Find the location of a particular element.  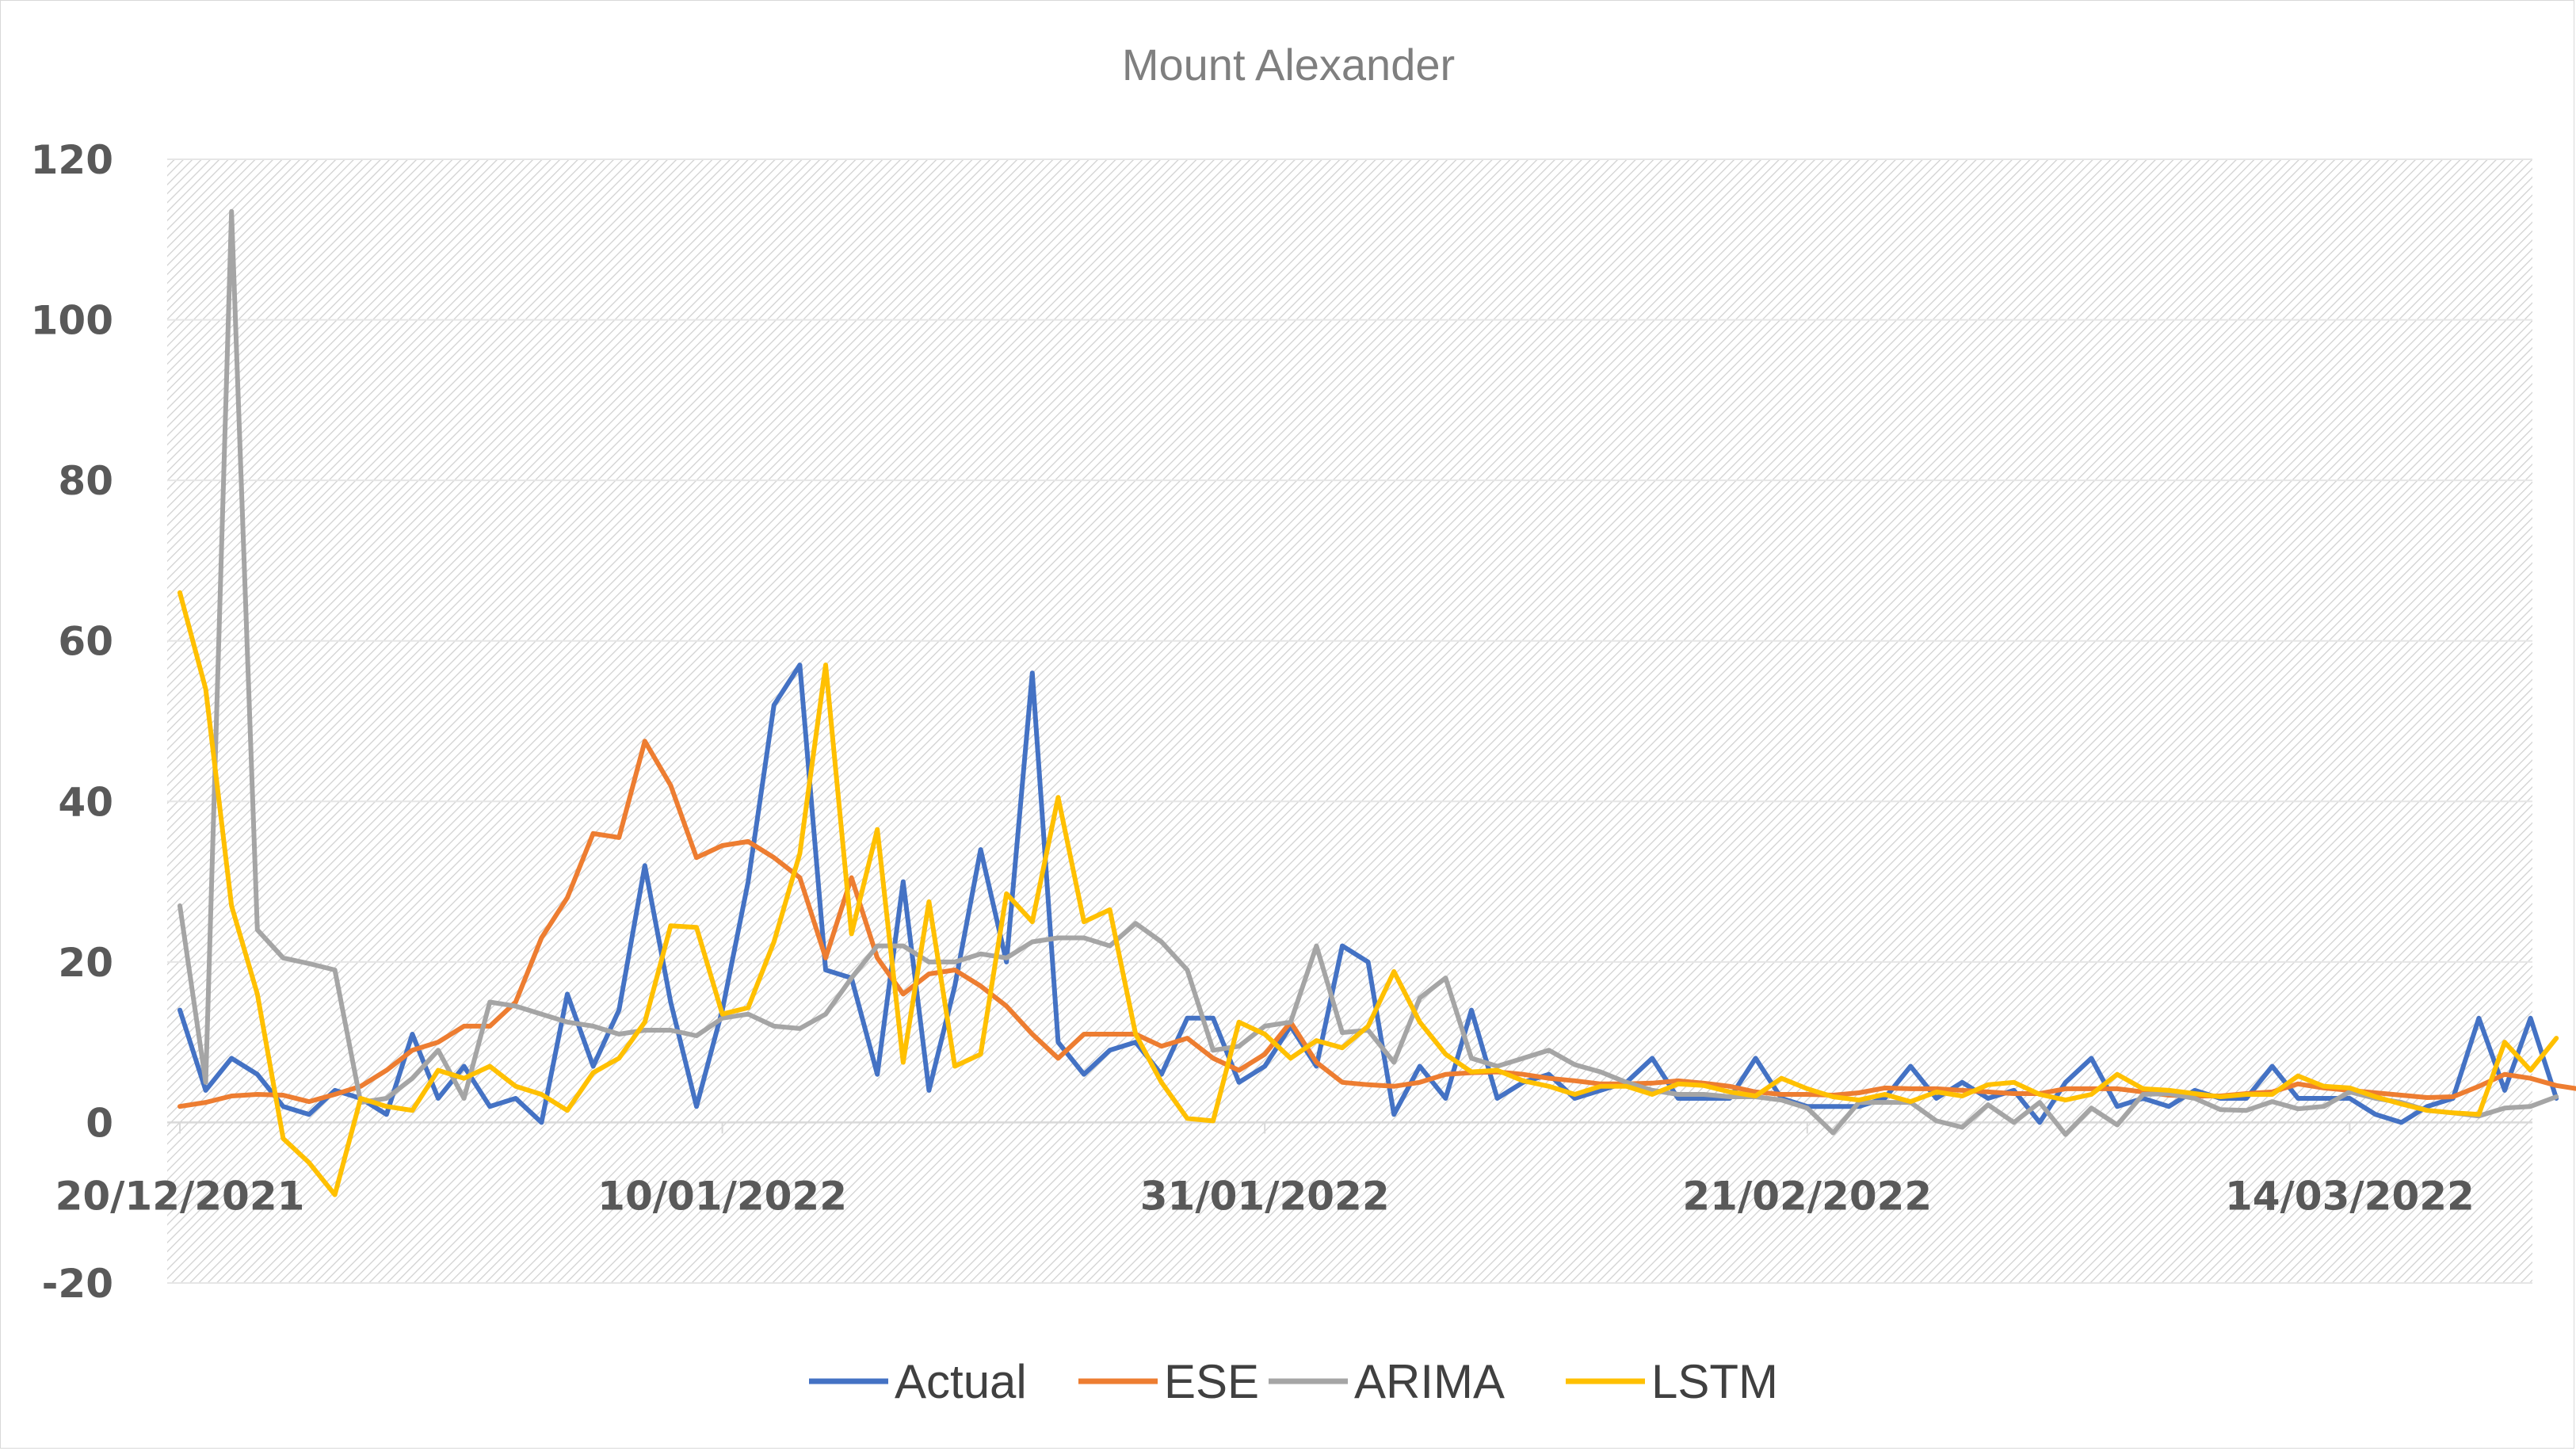

x-tick-label: 10/01/2022 is located at coordinates (722, 1196).